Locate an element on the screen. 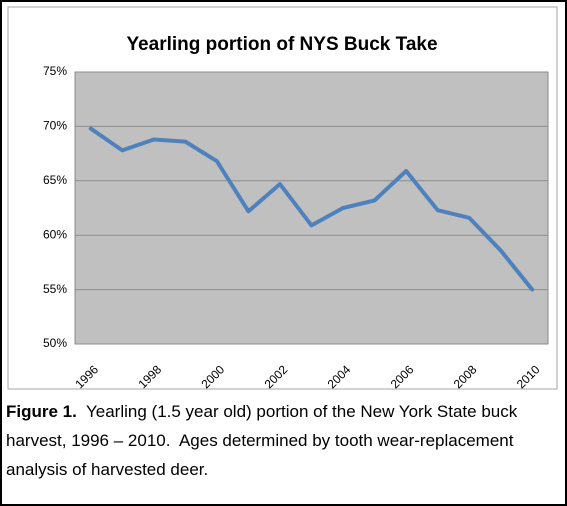 This screenshot has height=506, width=567. y-tick-label: 65% is located at coordinates (55, 180).